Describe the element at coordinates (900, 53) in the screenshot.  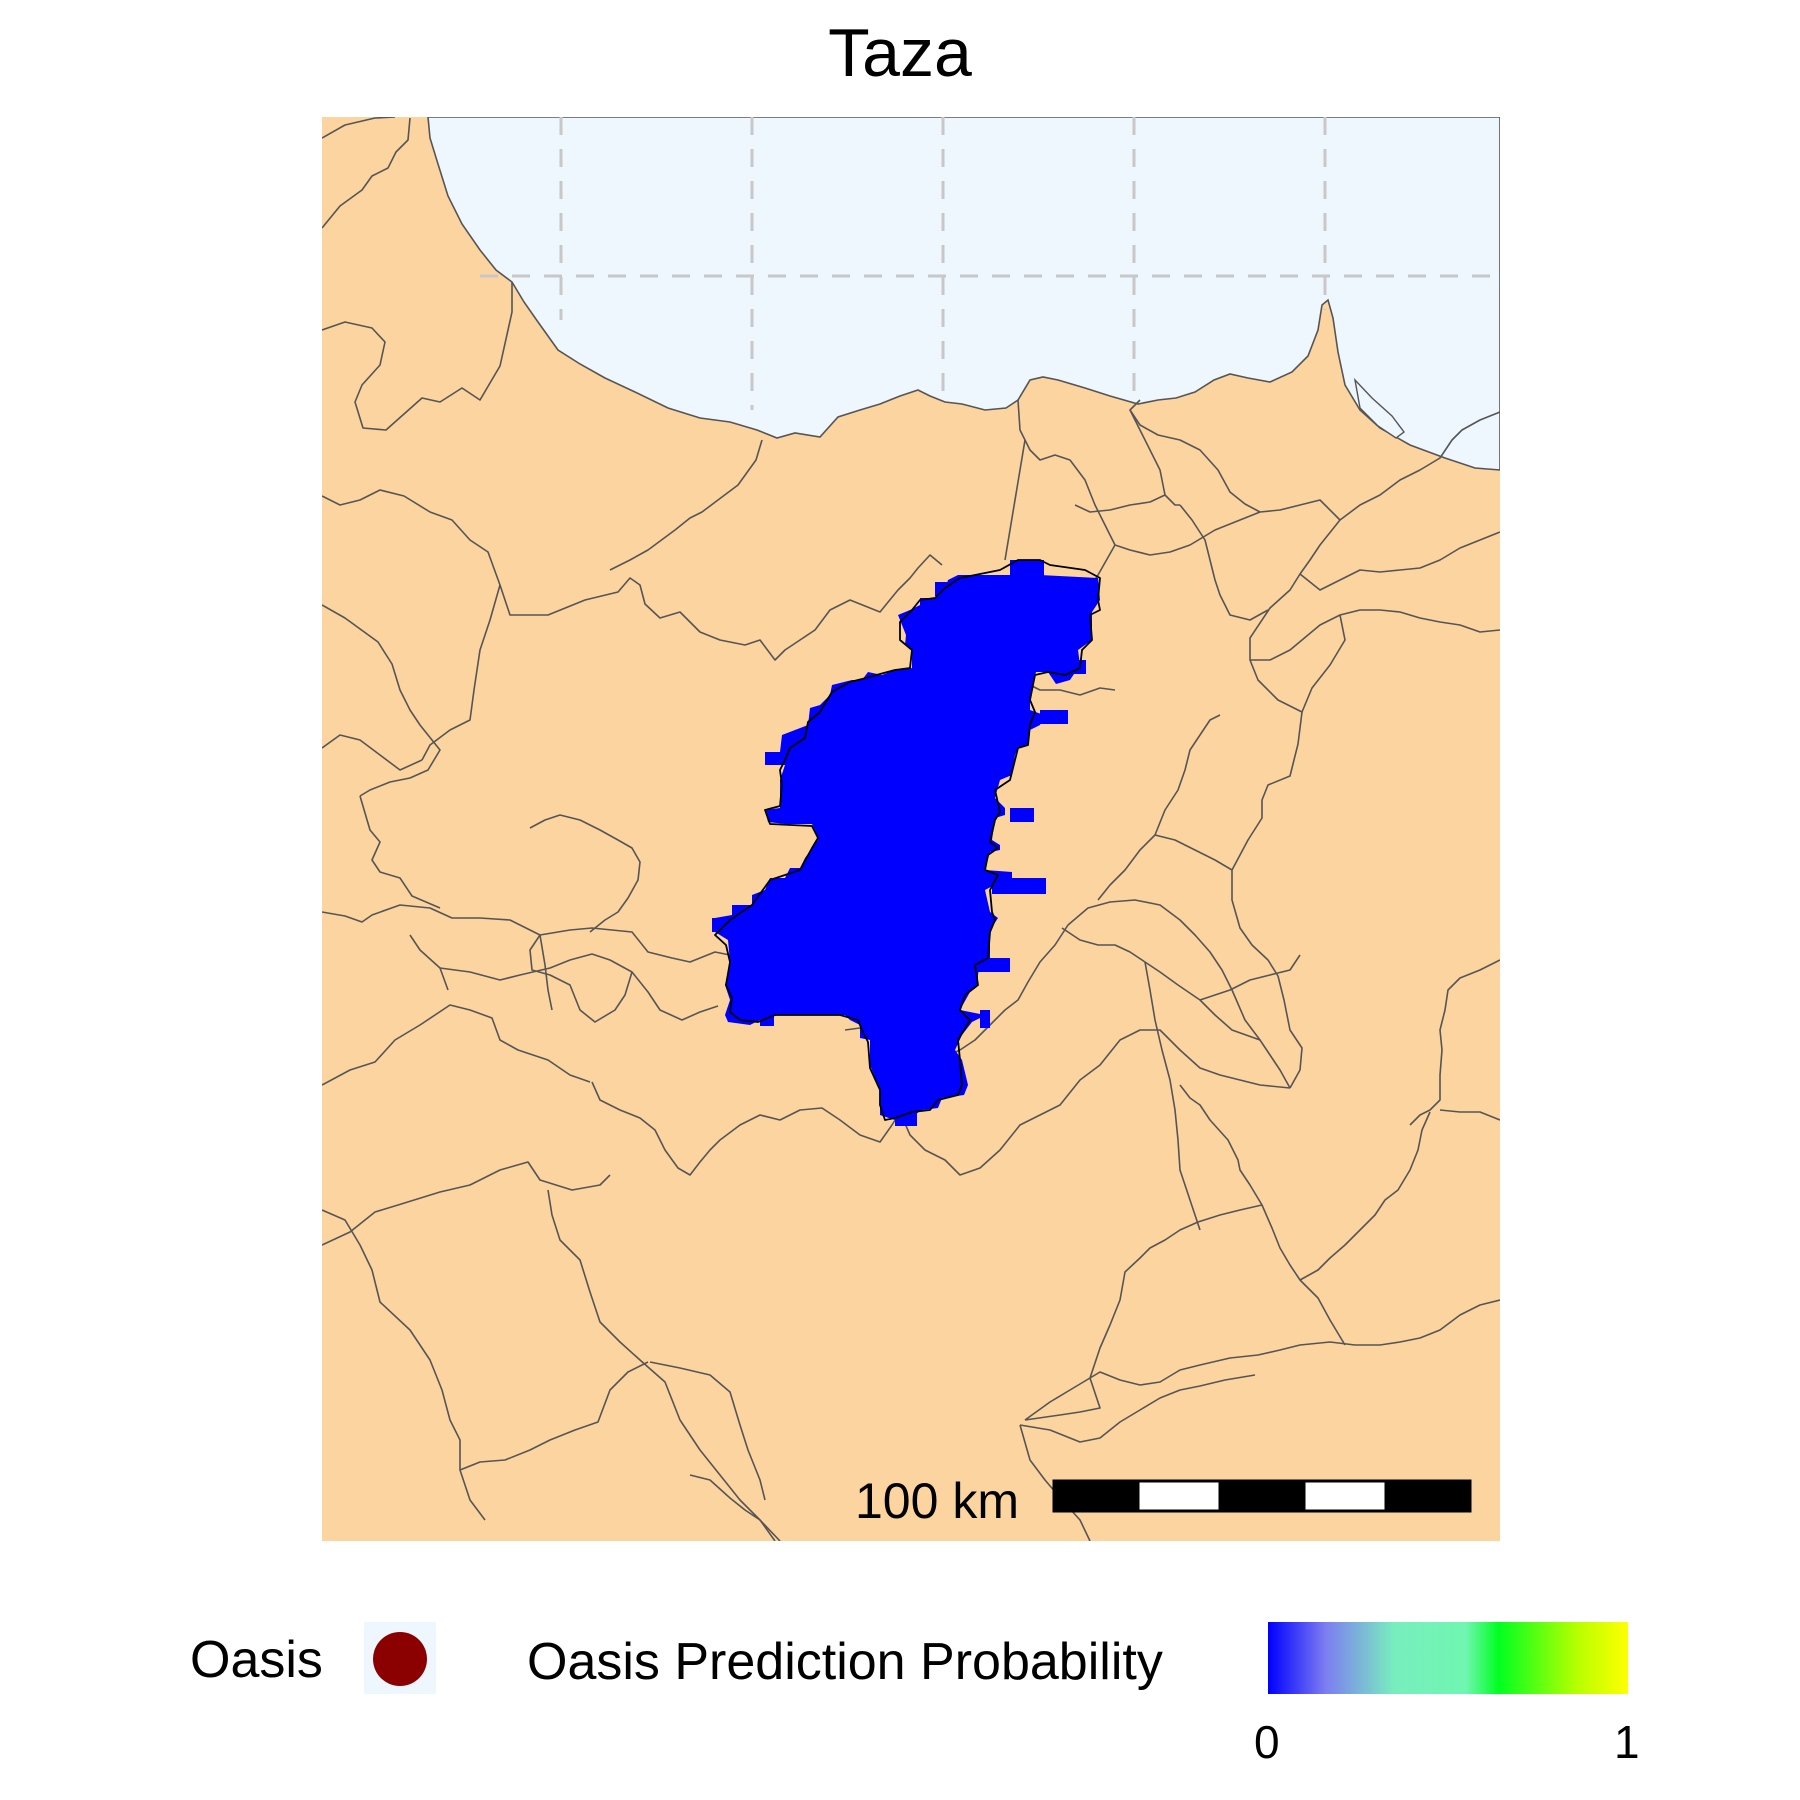
I see `map-title: Taza` at that location.